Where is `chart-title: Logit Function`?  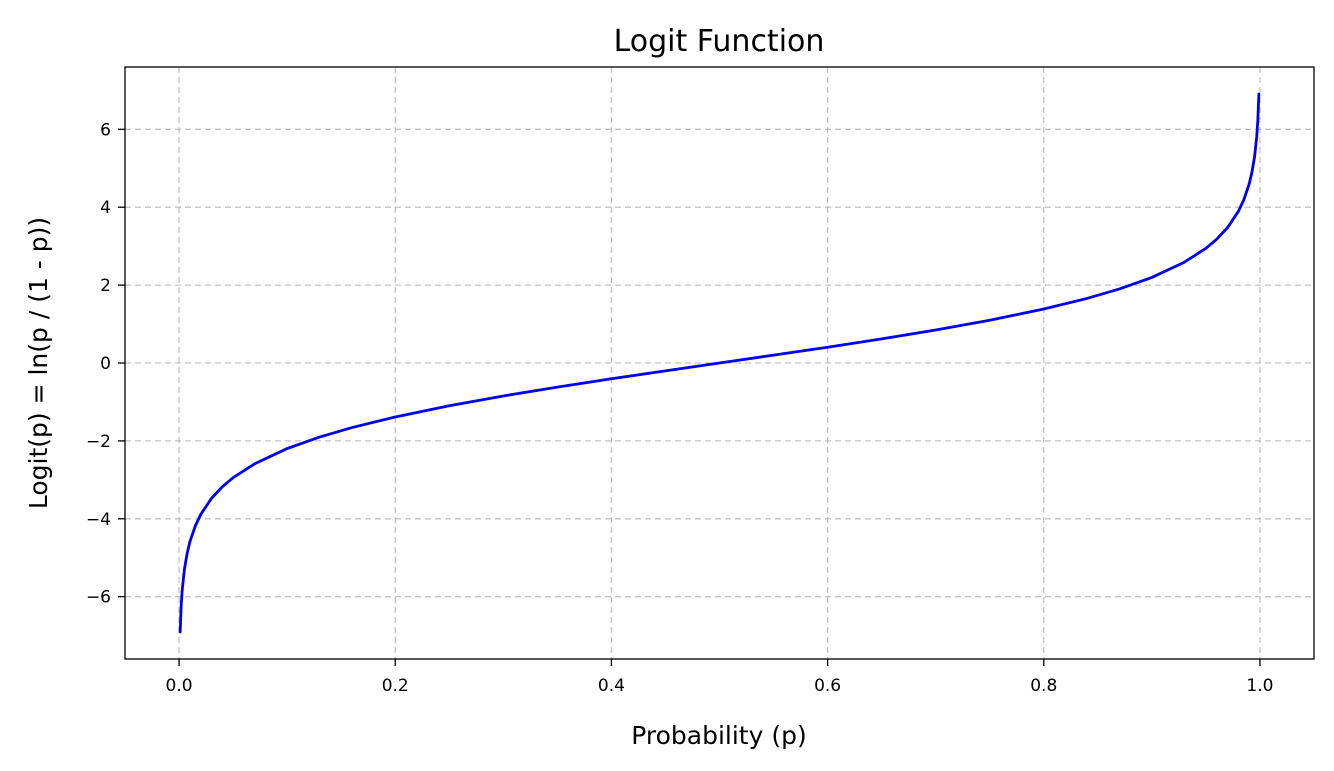 chart-title: Logit Function is located at coordinates (719, 41).